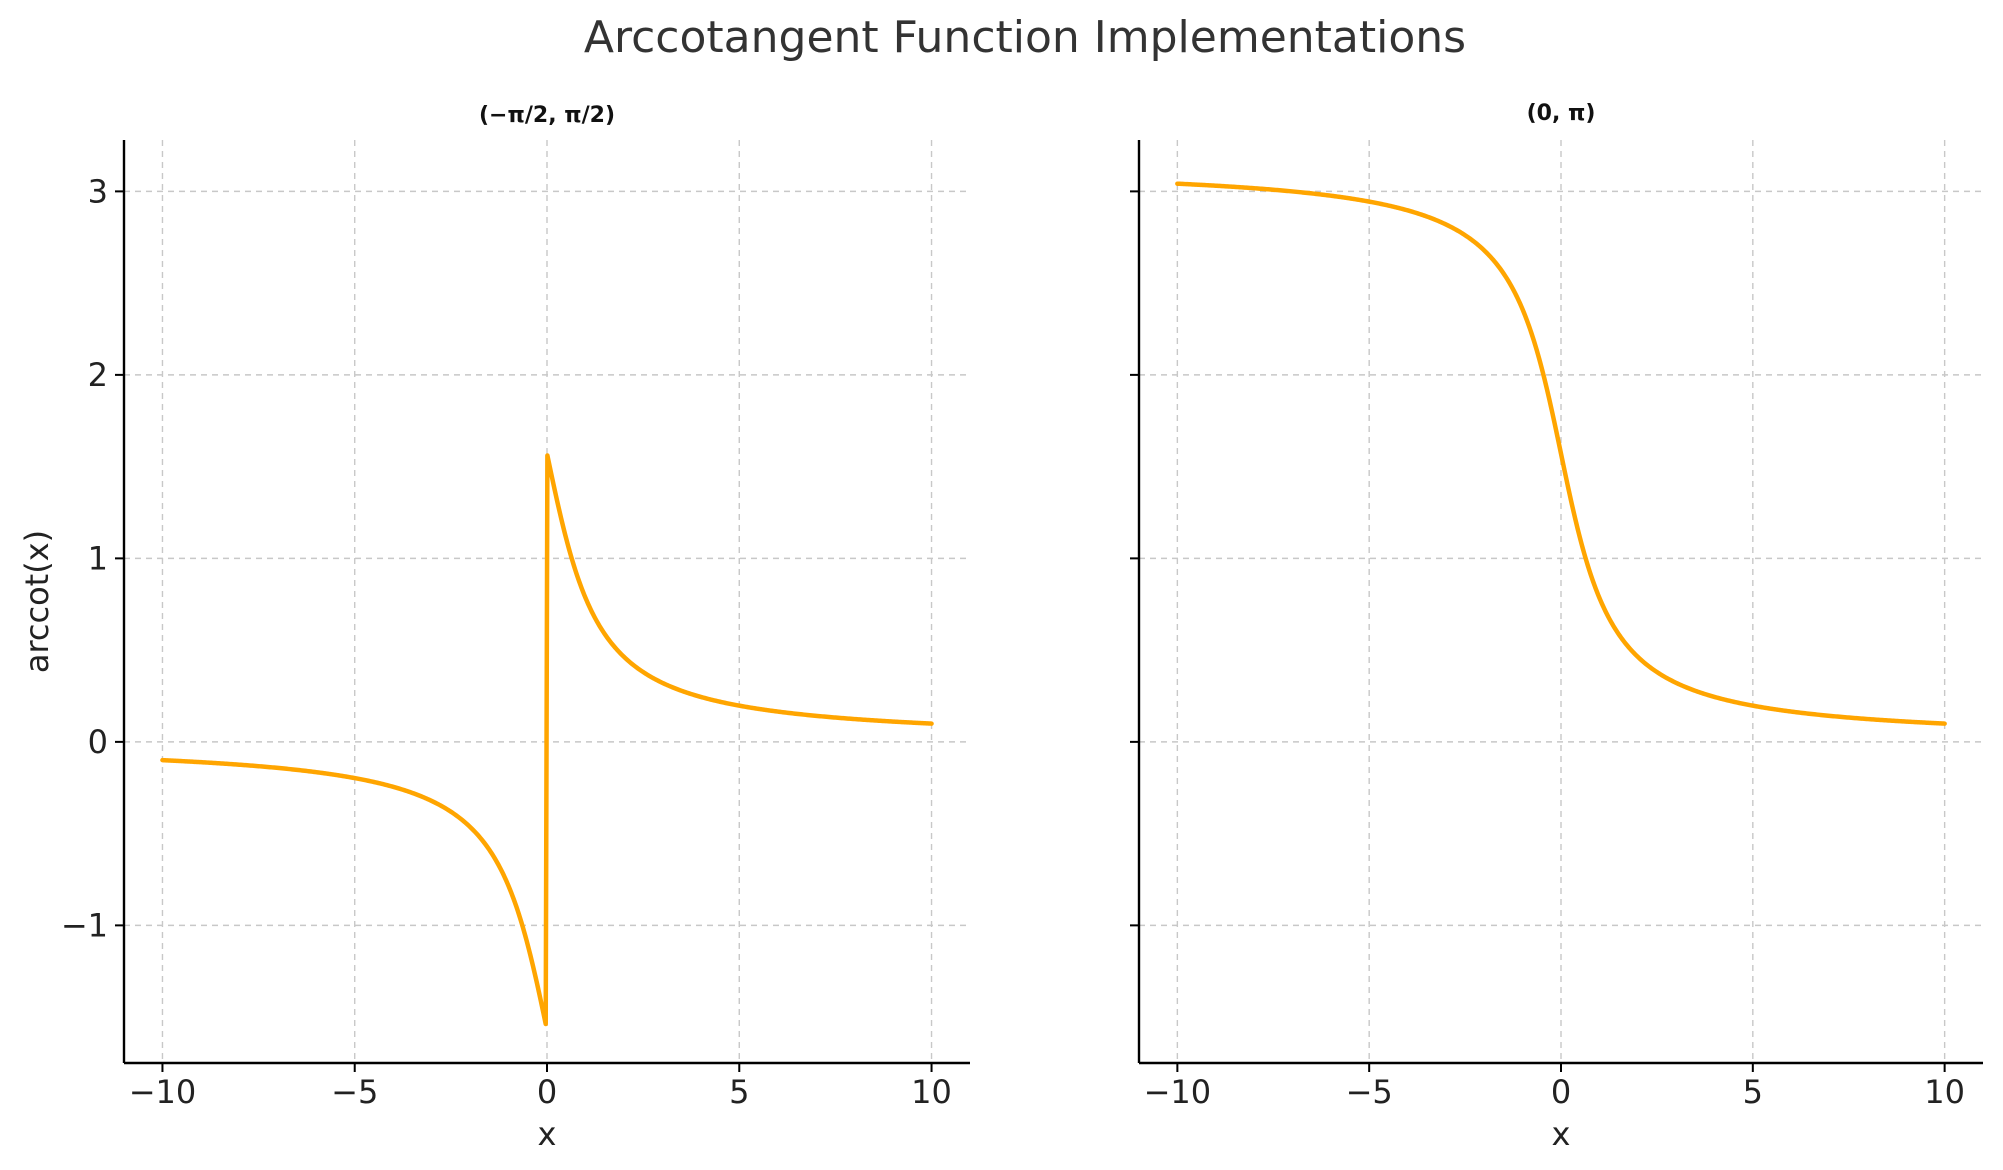 This screenshot has height=1170, width=2003. Describe the element at coordinates (547, 115) in the screenshot. I see `subplot-title: (−π/2, π/2)` at that location.